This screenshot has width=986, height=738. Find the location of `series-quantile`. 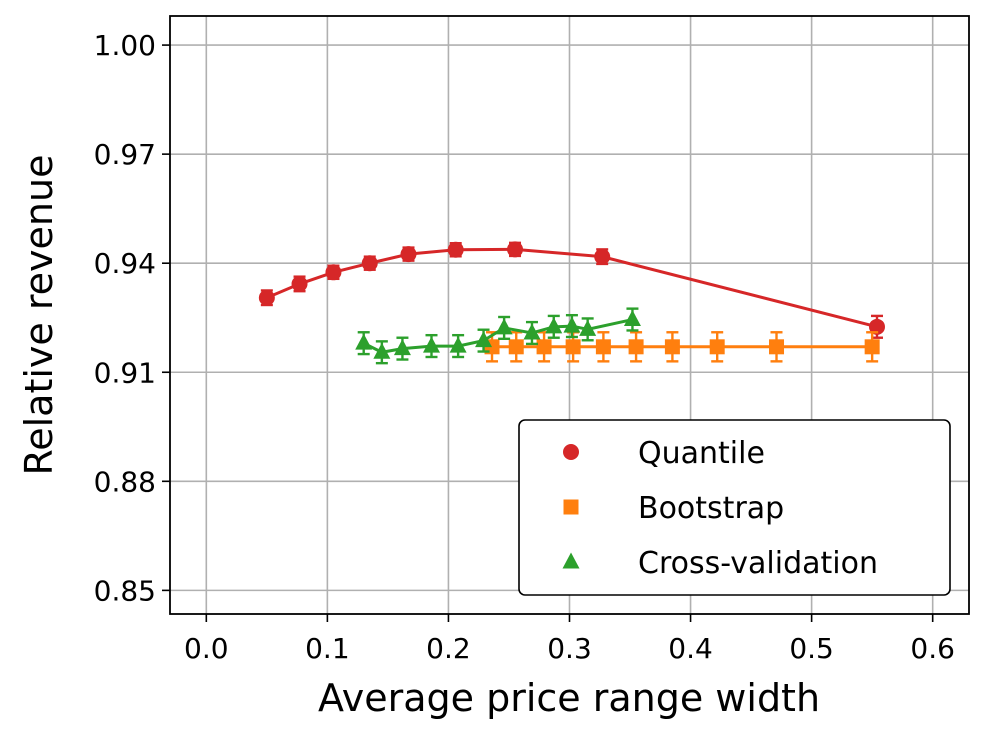

series-quantile is located at coordinates (571, 290).